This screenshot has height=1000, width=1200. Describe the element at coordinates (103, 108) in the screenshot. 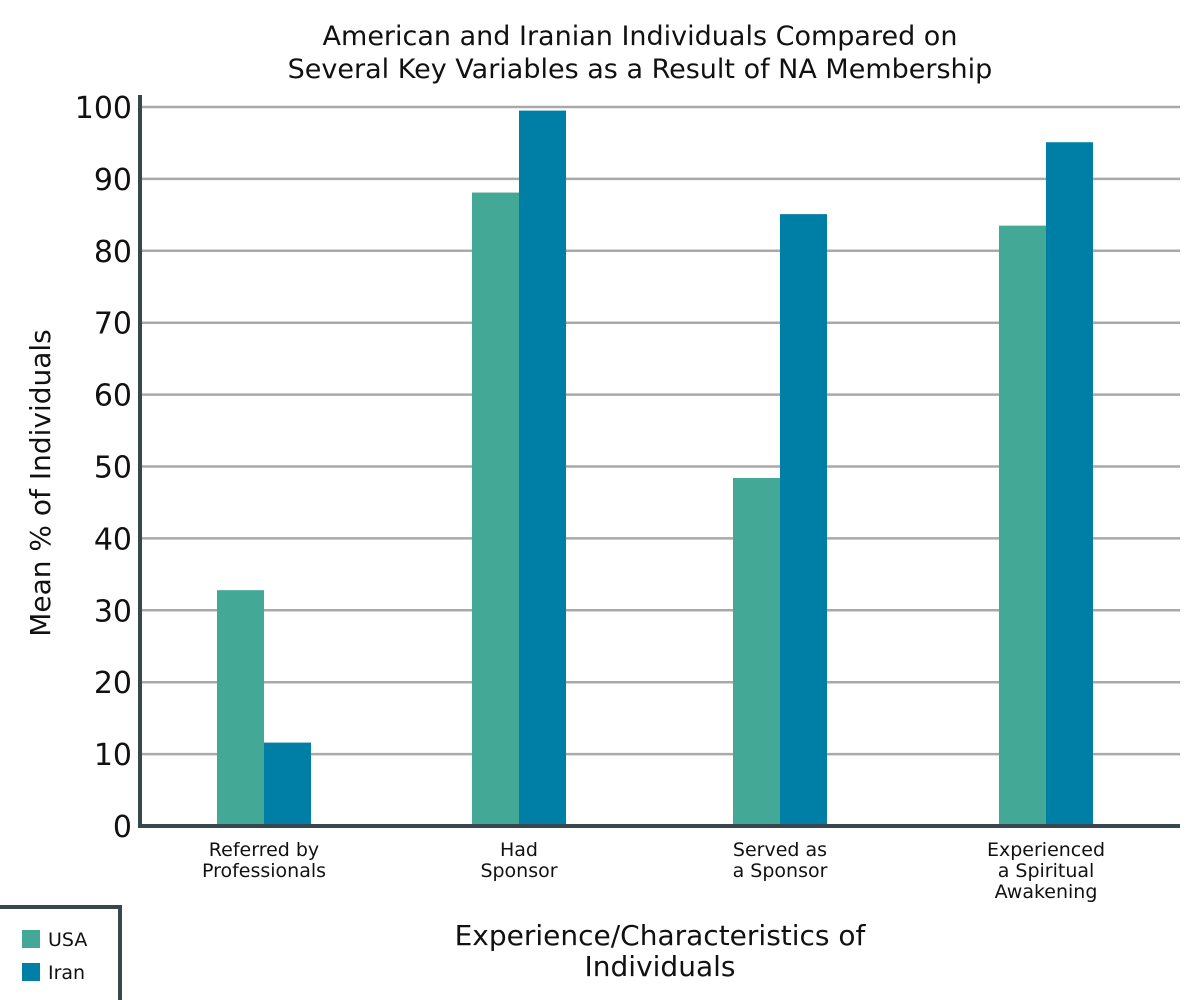

I see `y-tick-label: 100` at that location.